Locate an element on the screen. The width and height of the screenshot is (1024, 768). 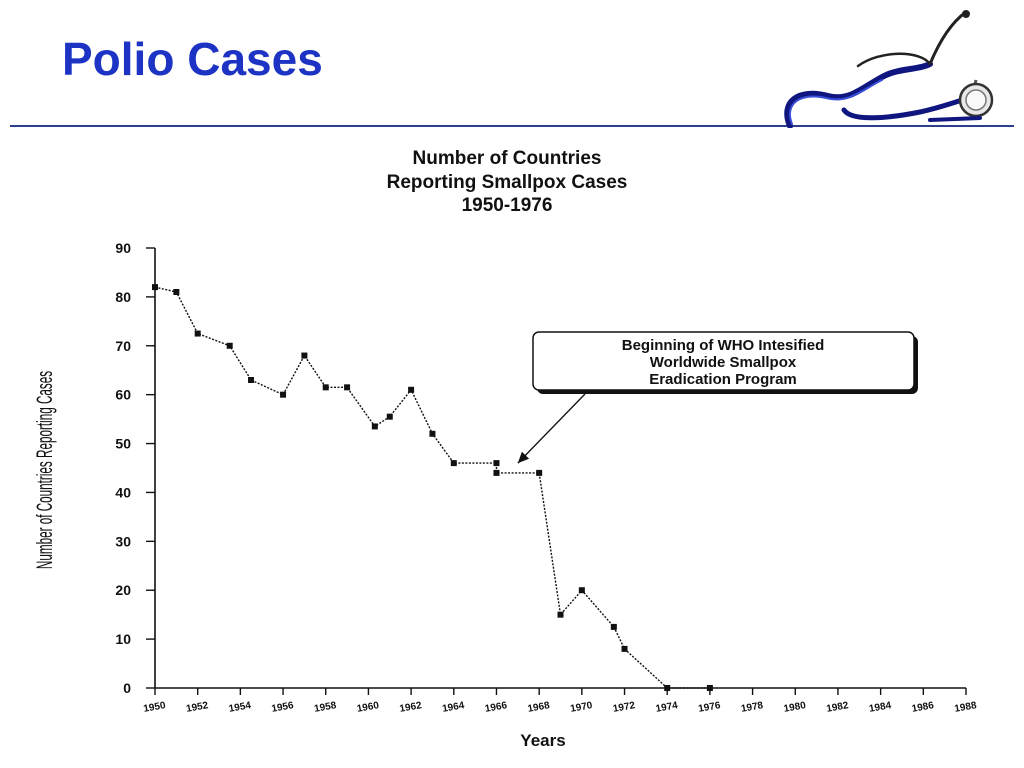
y-tick-label: 40 is located at coordinates (123, 492).